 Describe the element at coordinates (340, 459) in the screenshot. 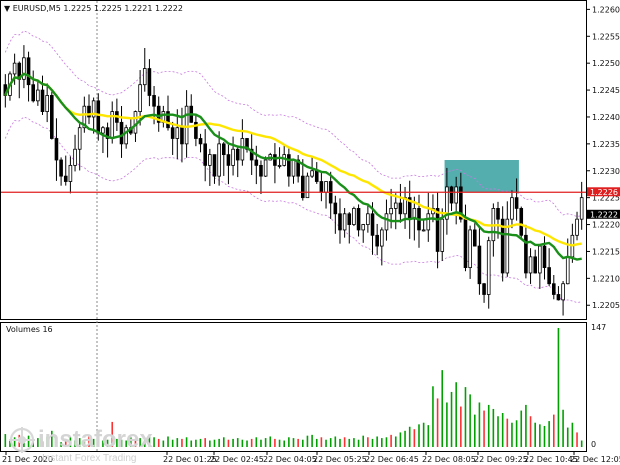

I see `time-tick-label: 22 Dec 05:25` at that location.